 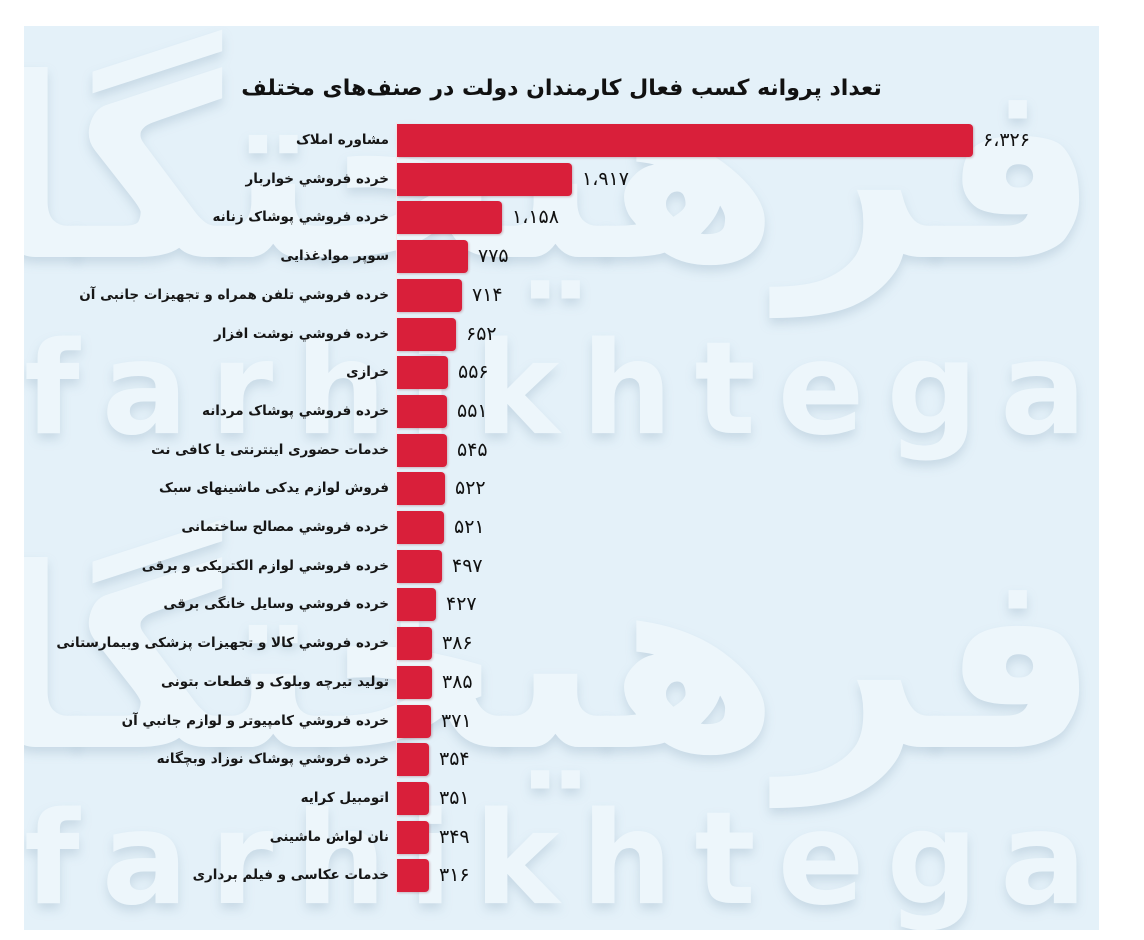 I want to click on category-label: سوپر موادغذایی, so click(x=334, y=256).